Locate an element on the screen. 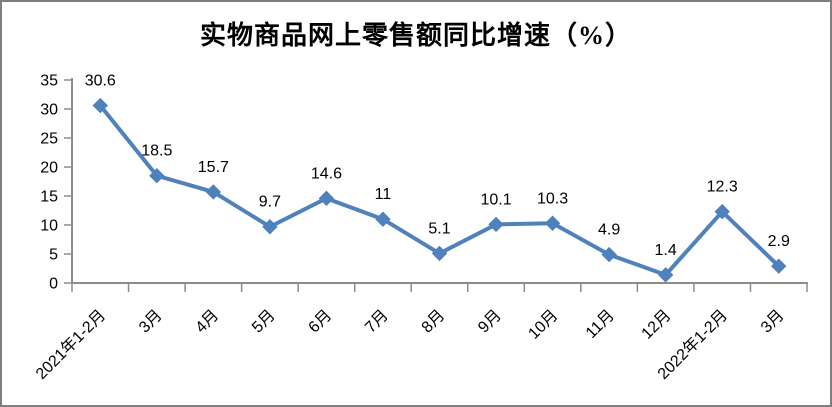  x-axis-tick-label: 10月 is located at coordinates (543, 325).